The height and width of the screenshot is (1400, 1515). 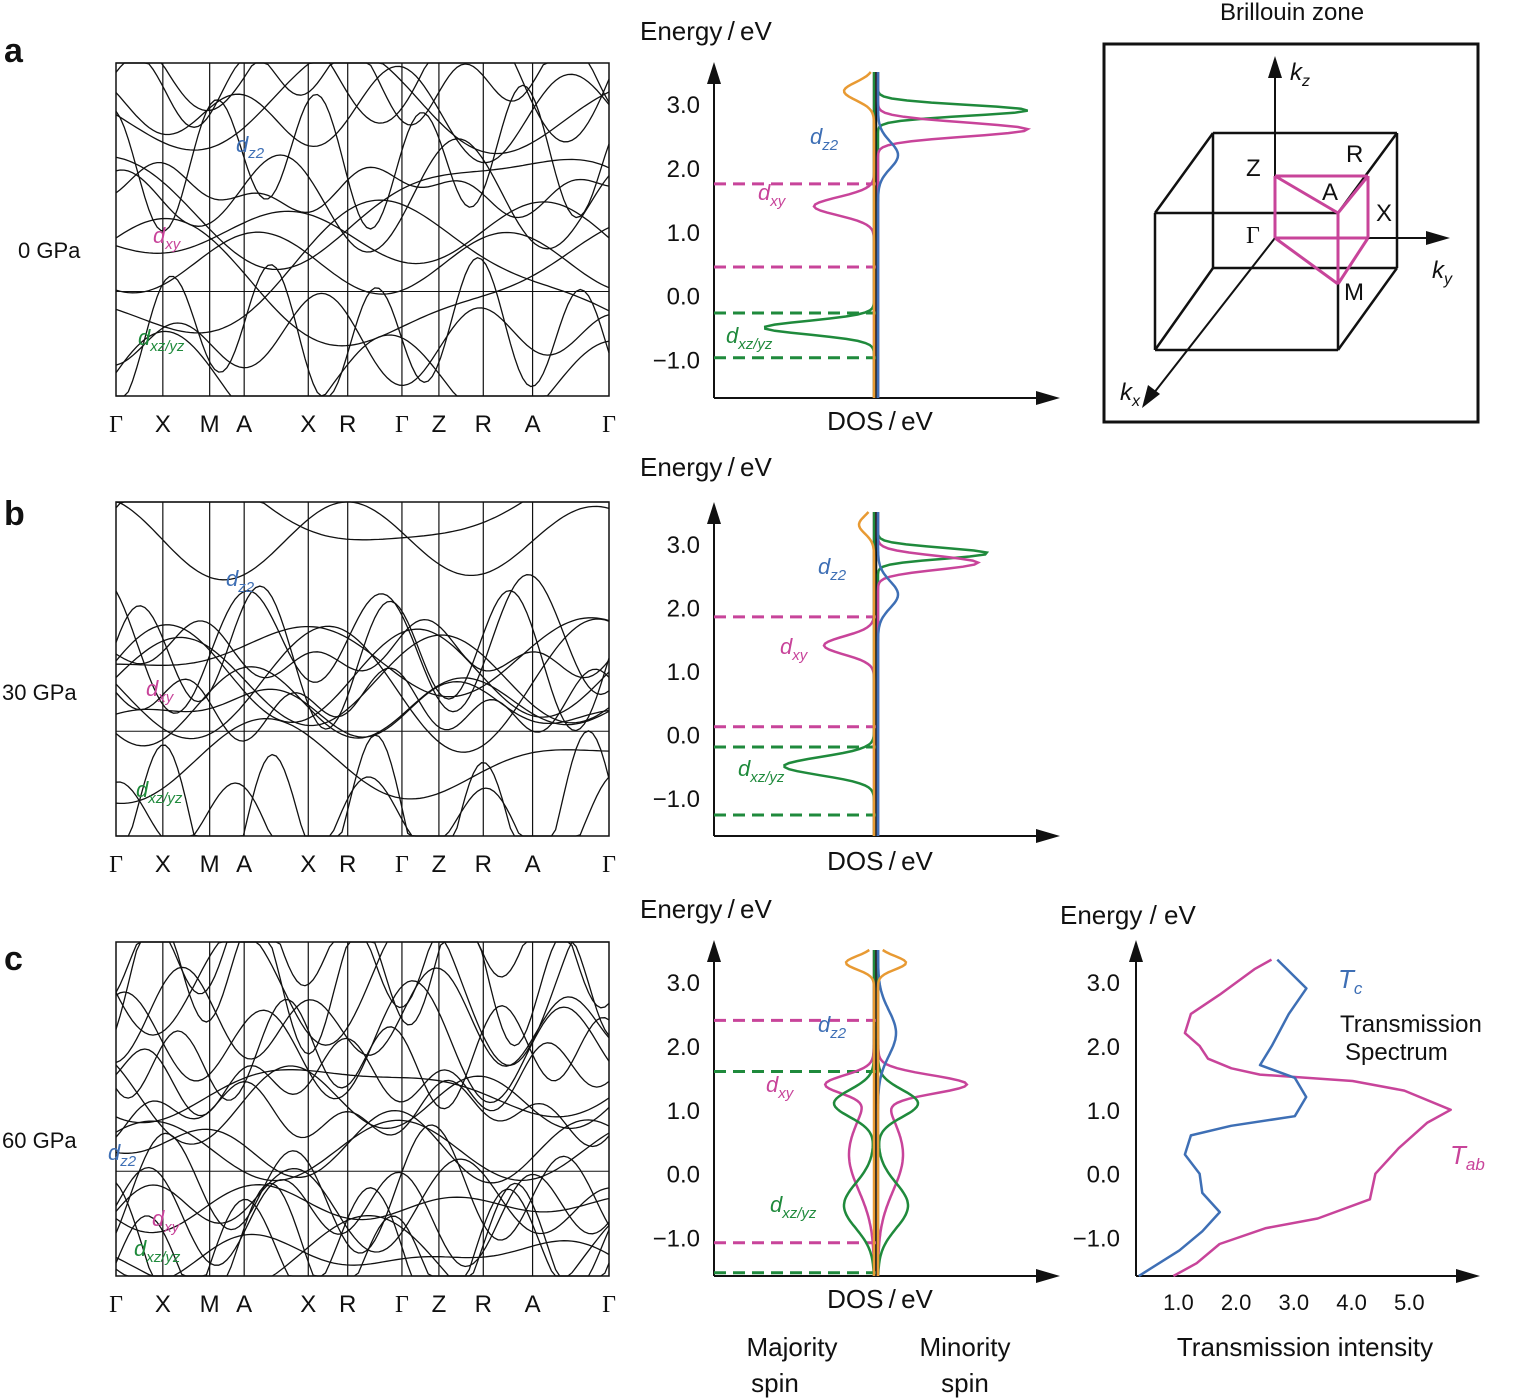 I want to click on bz-wedge, so click(x=1353, y=194).